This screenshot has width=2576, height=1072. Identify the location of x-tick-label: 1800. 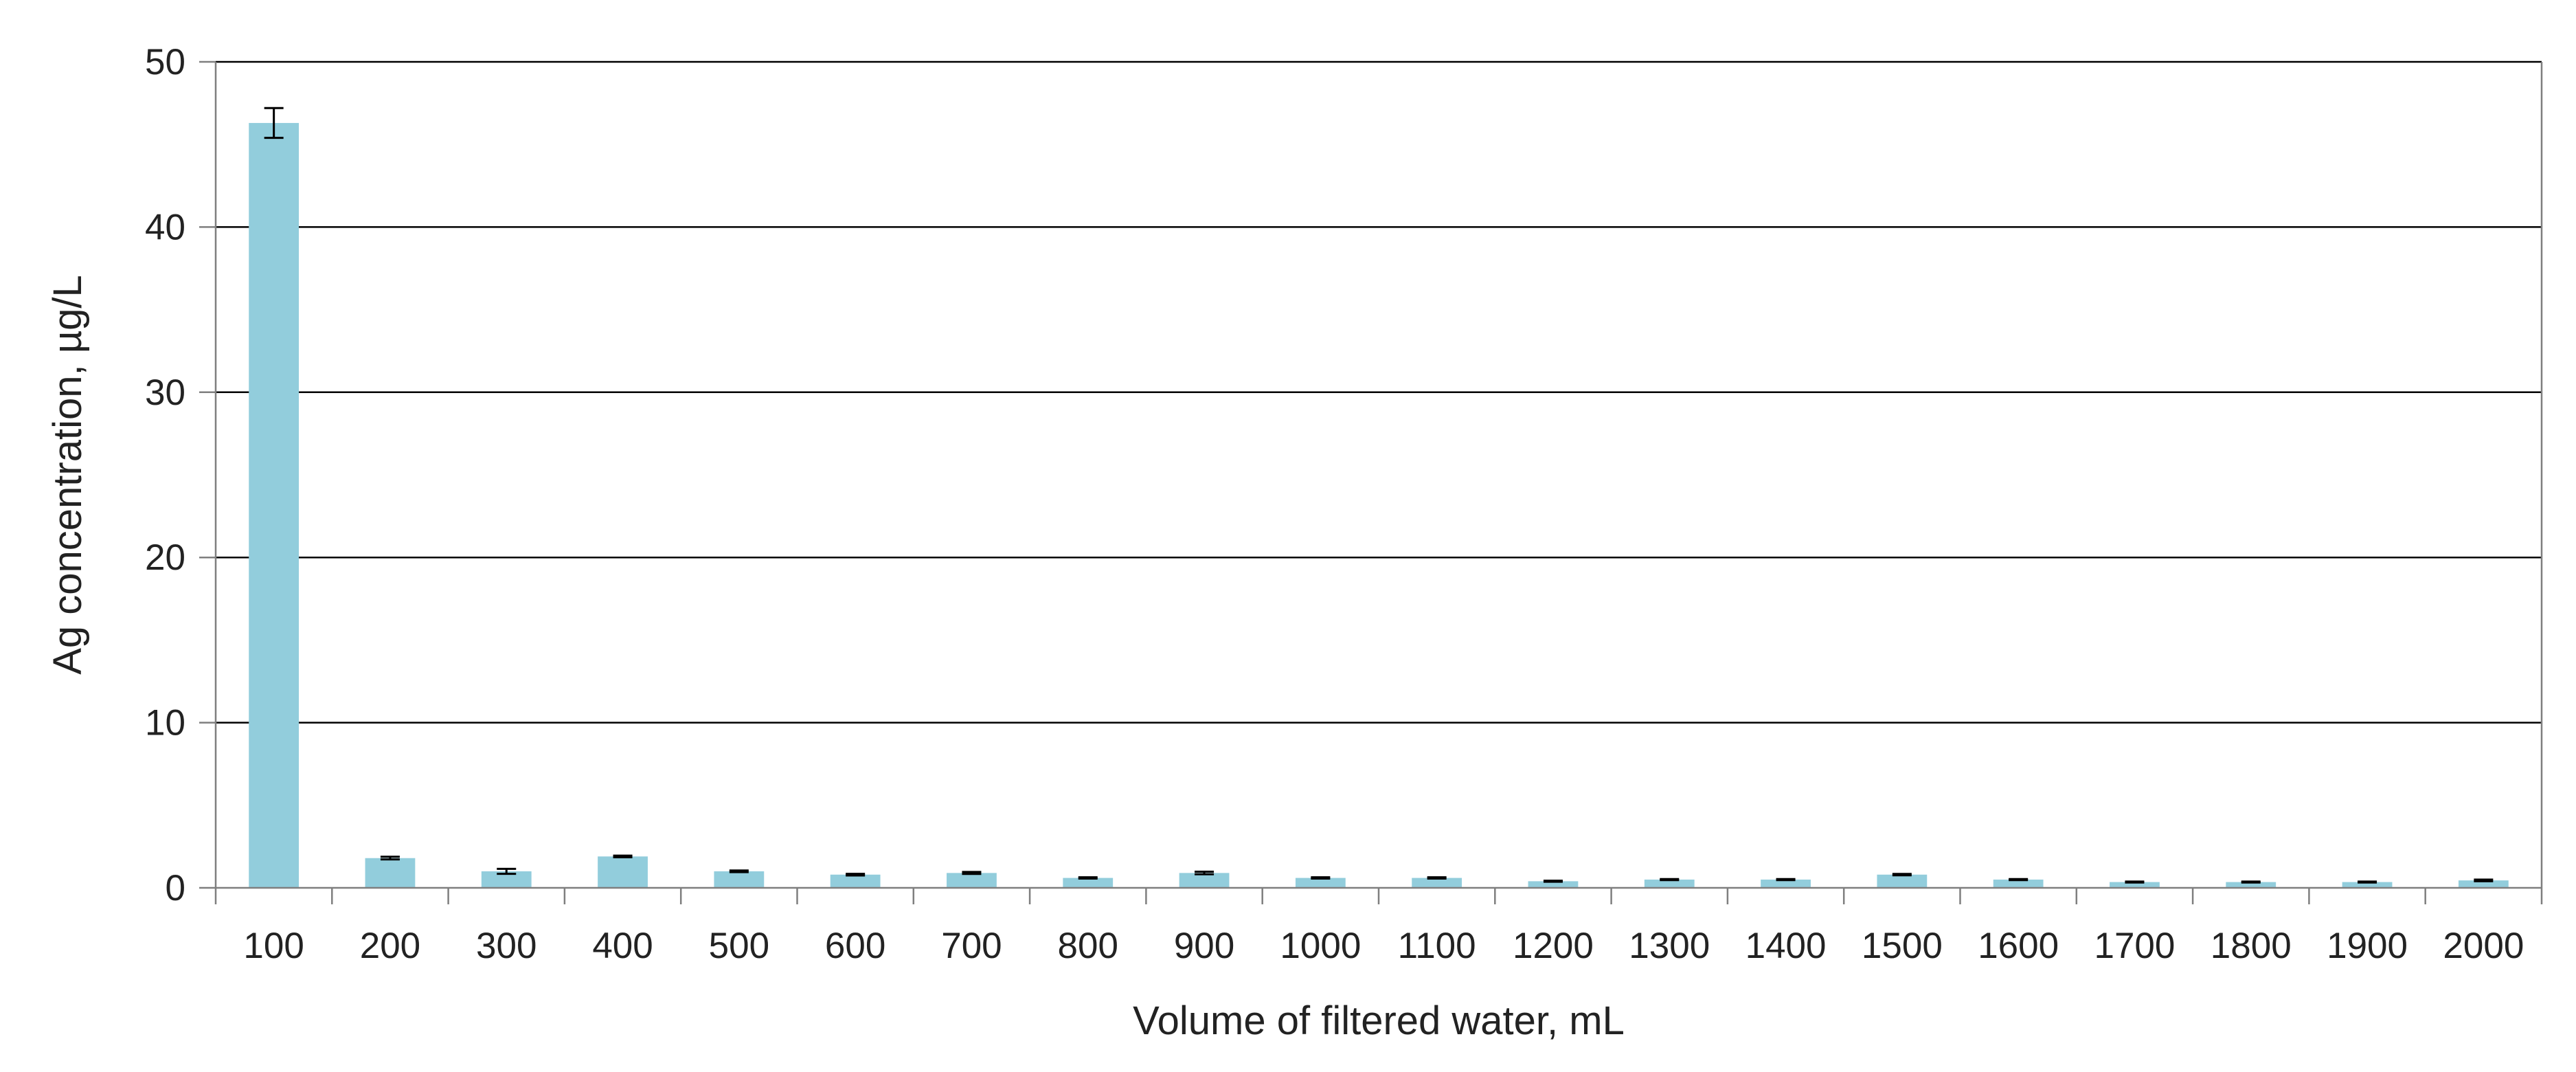
(2251, 946).